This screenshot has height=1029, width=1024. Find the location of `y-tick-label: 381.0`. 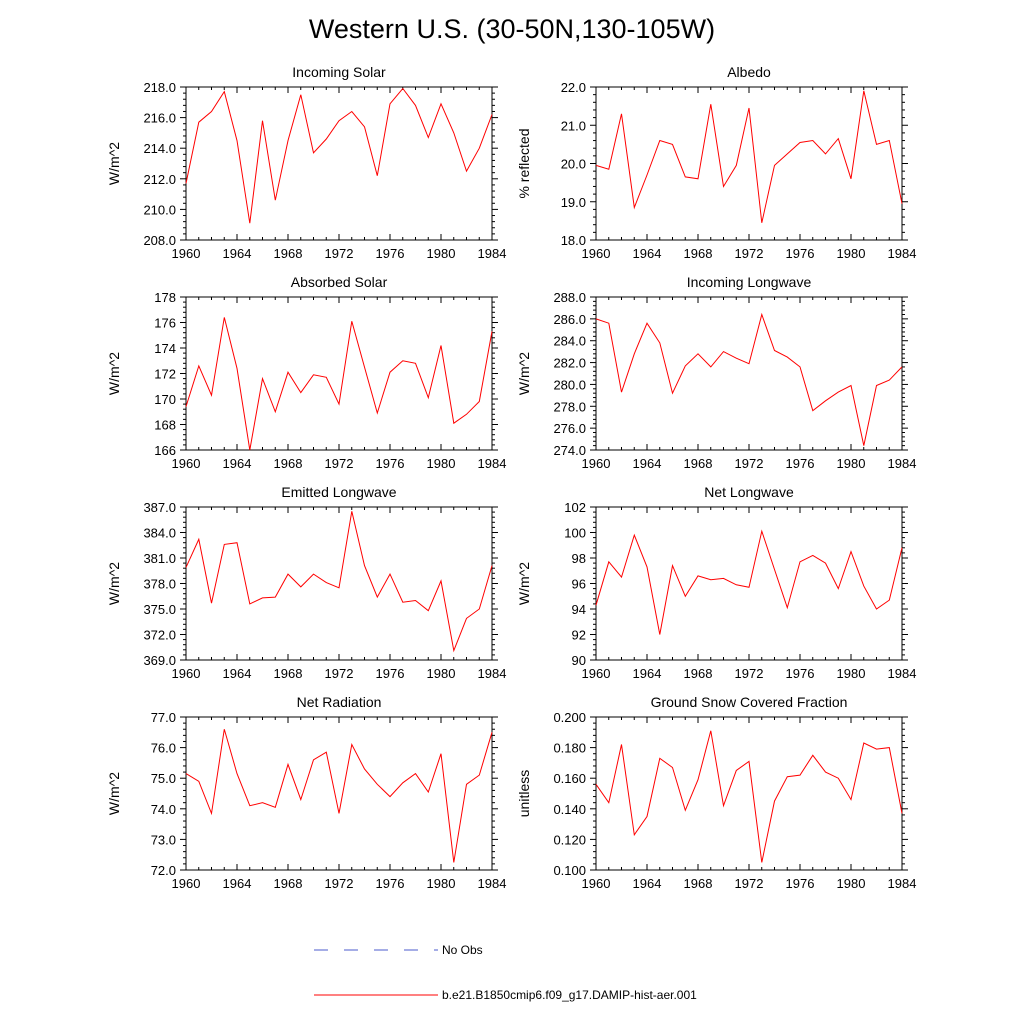

y-tick-label: 381.0 is located at coordinates (159, 558).